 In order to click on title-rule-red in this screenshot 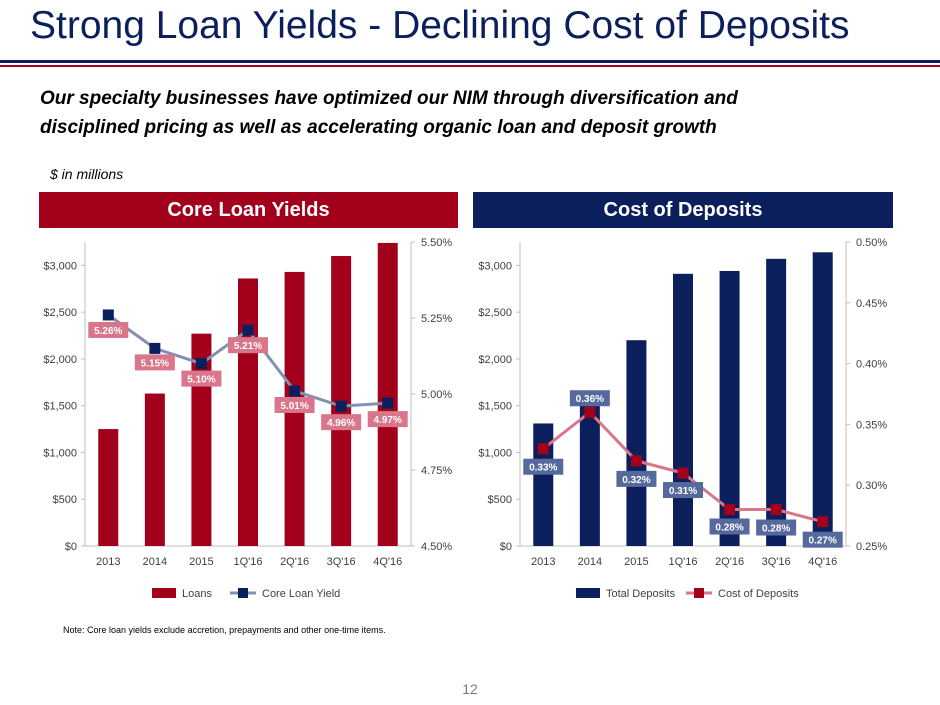, I will do `click(470, 66)`.